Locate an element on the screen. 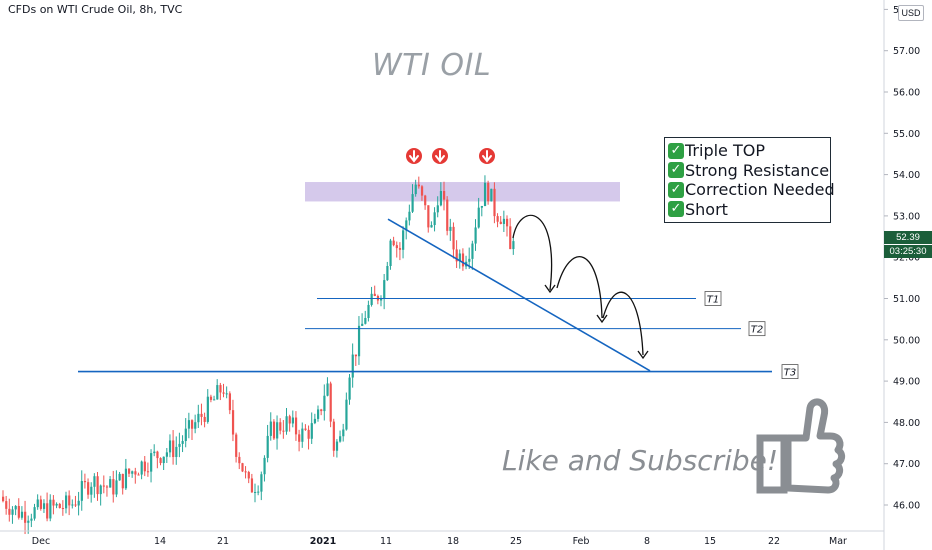 This screenshot has width=932, height=550. checklist-label: Correction Needed is located at coordinates (760, 190).